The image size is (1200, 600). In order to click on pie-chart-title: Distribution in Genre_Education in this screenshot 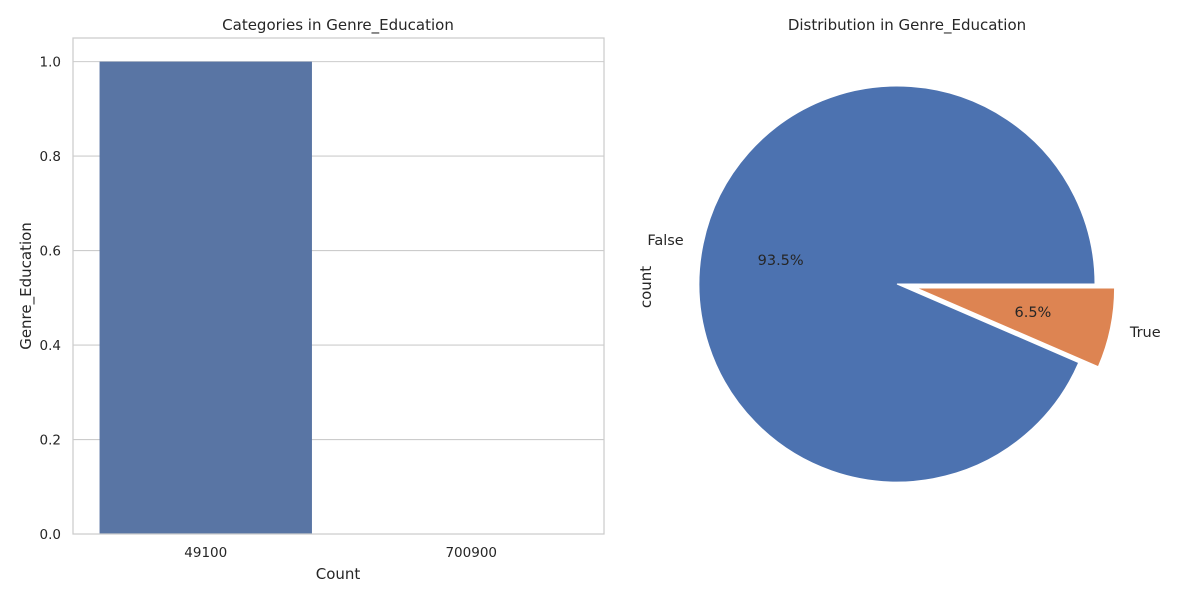, I will do `click(907, 25)`.